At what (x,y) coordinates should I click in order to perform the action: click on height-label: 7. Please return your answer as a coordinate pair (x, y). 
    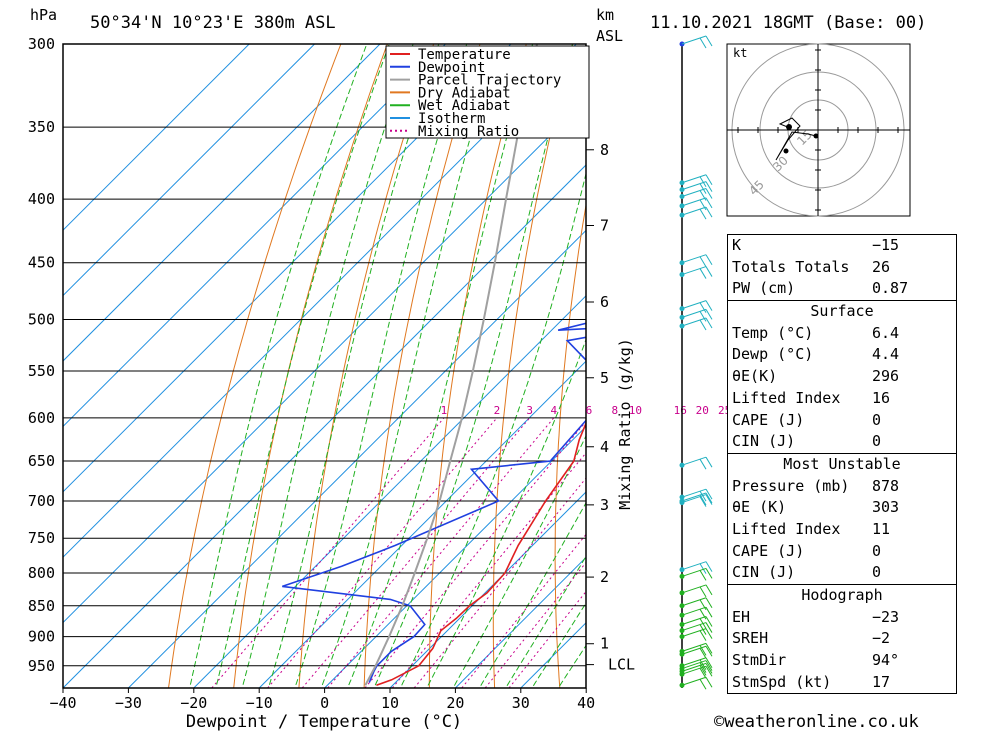
    Looking at the image, I should click on (604, 225).